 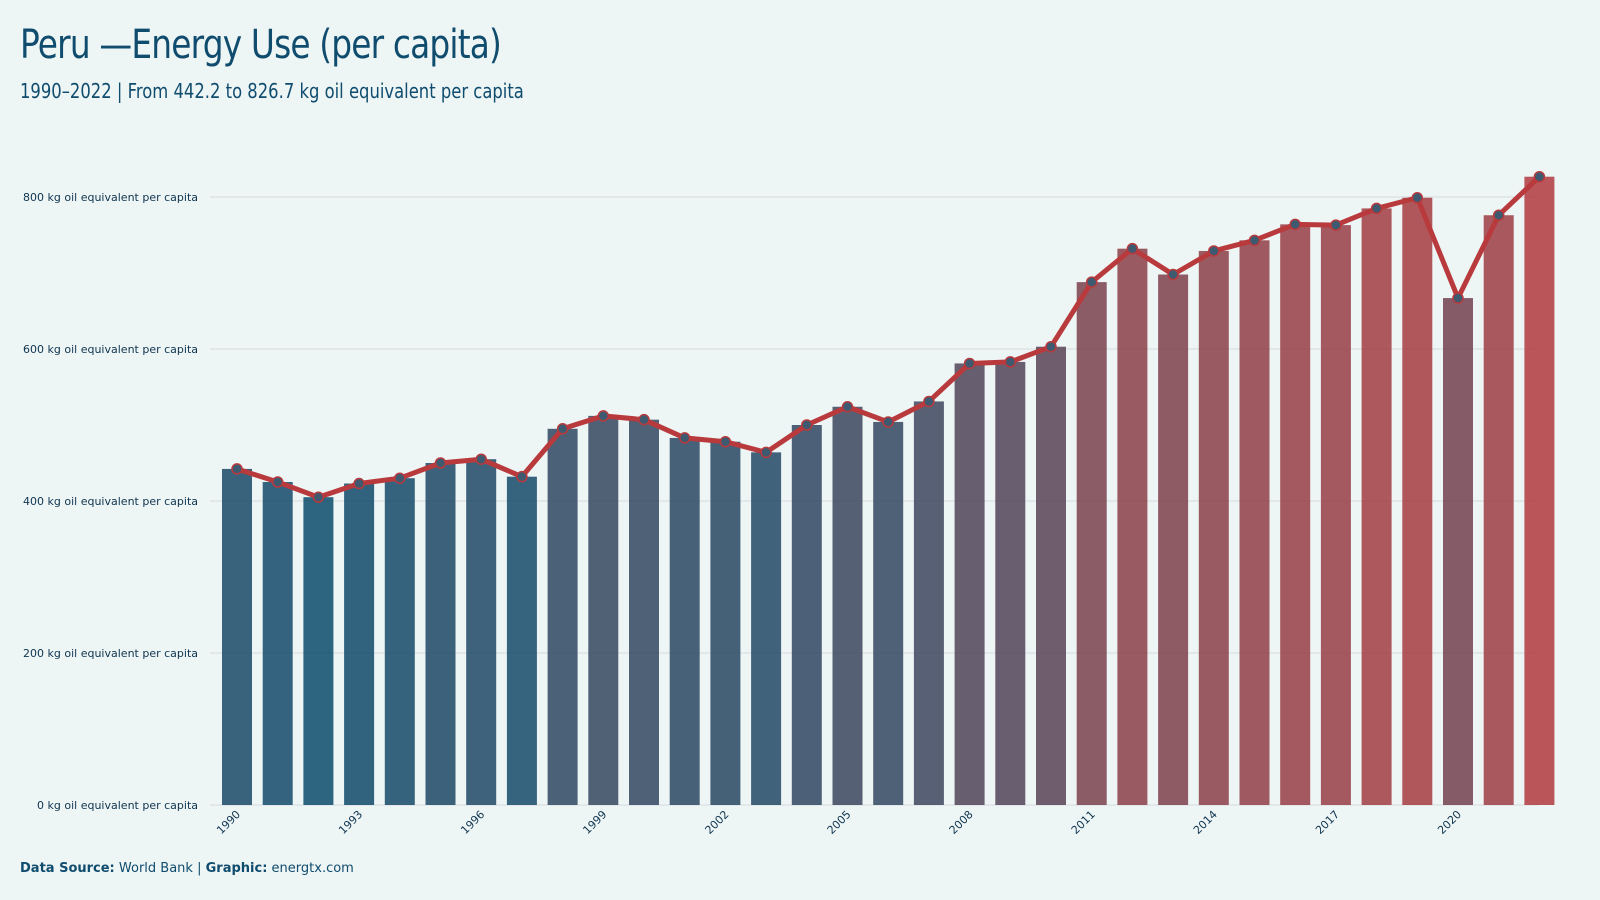 What do you see at coordinates (961, 822) in the screenshot?
I see `x-tick-label: 2008` at bounding box center [961, 822].